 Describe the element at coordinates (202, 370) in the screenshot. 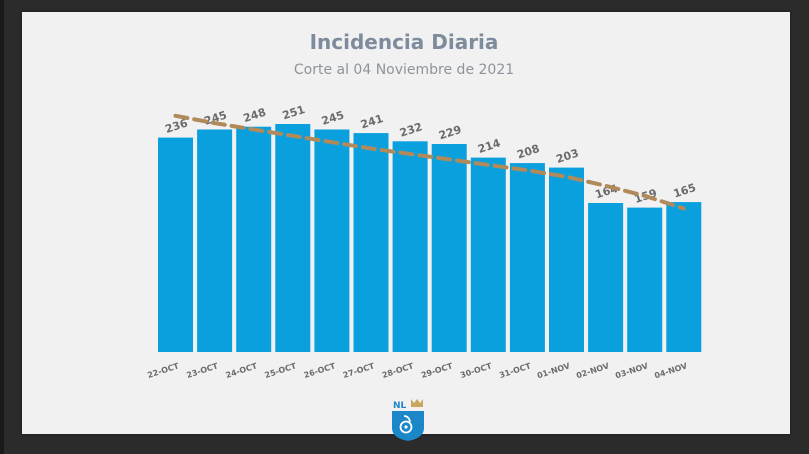

I see `x-tick-label: 23-OCT` at that location.